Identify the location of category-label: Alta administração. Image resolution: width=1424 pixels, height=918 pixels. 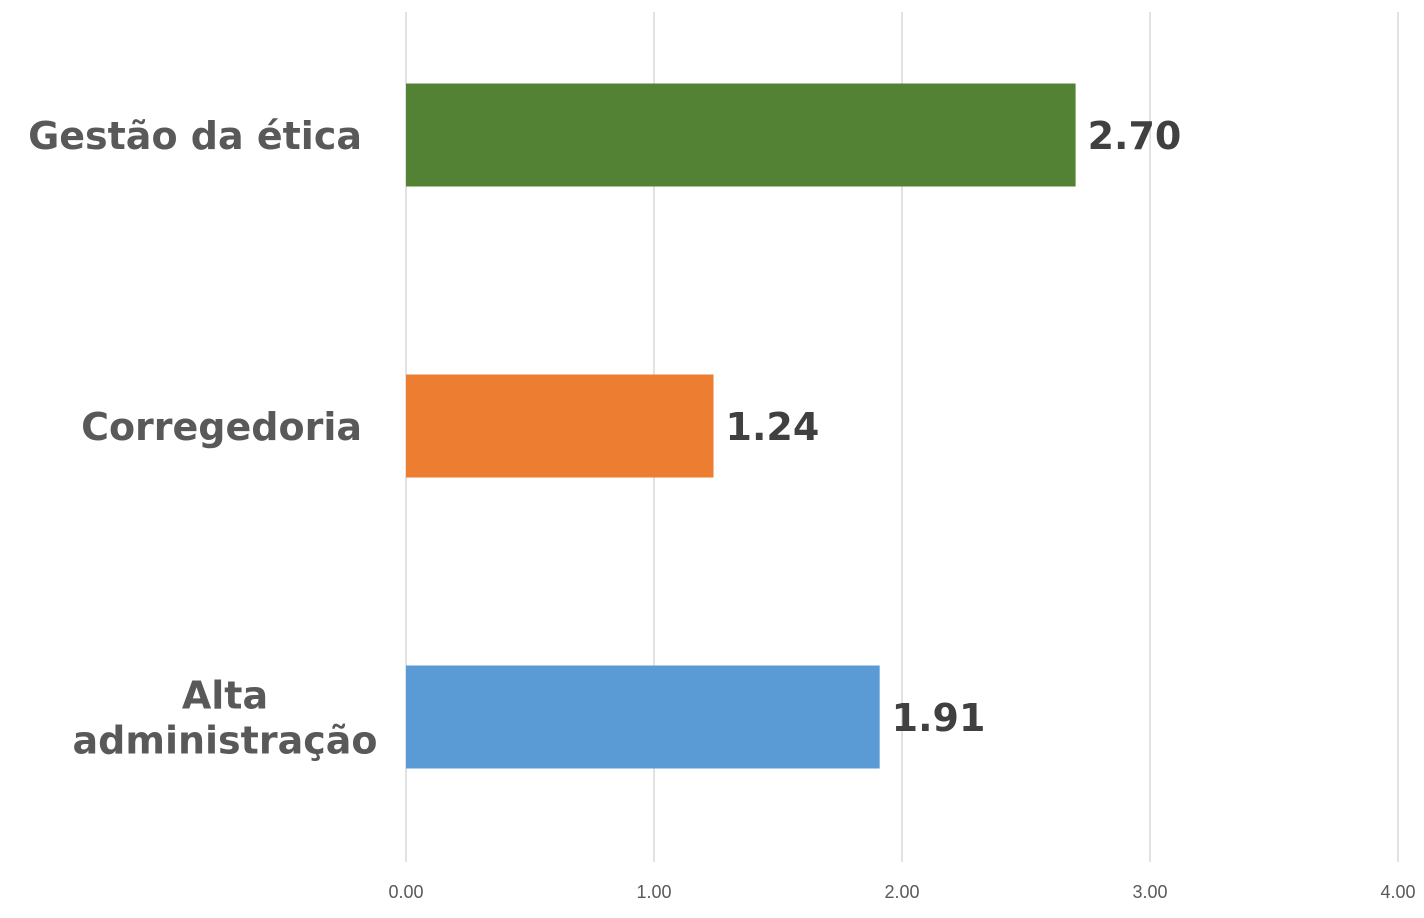
(225, 718).